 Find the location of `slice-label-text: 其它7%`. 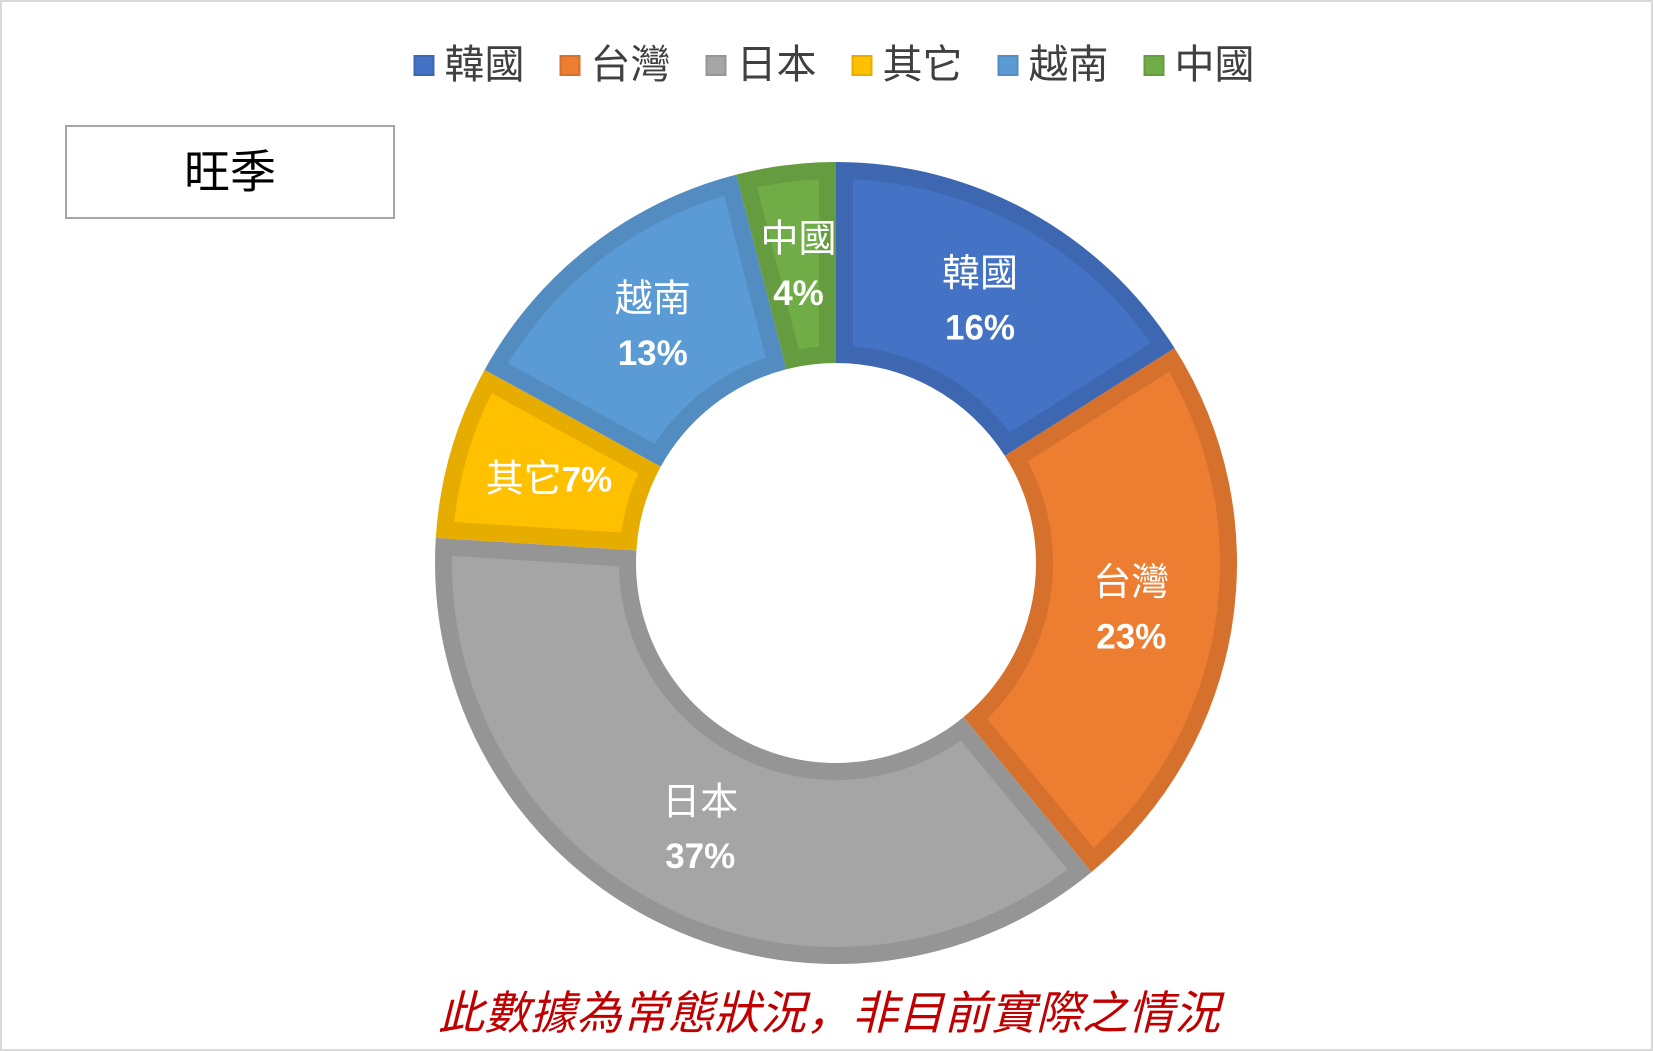

slice-label-text: 其它7% is located at coordinates (549, 480).